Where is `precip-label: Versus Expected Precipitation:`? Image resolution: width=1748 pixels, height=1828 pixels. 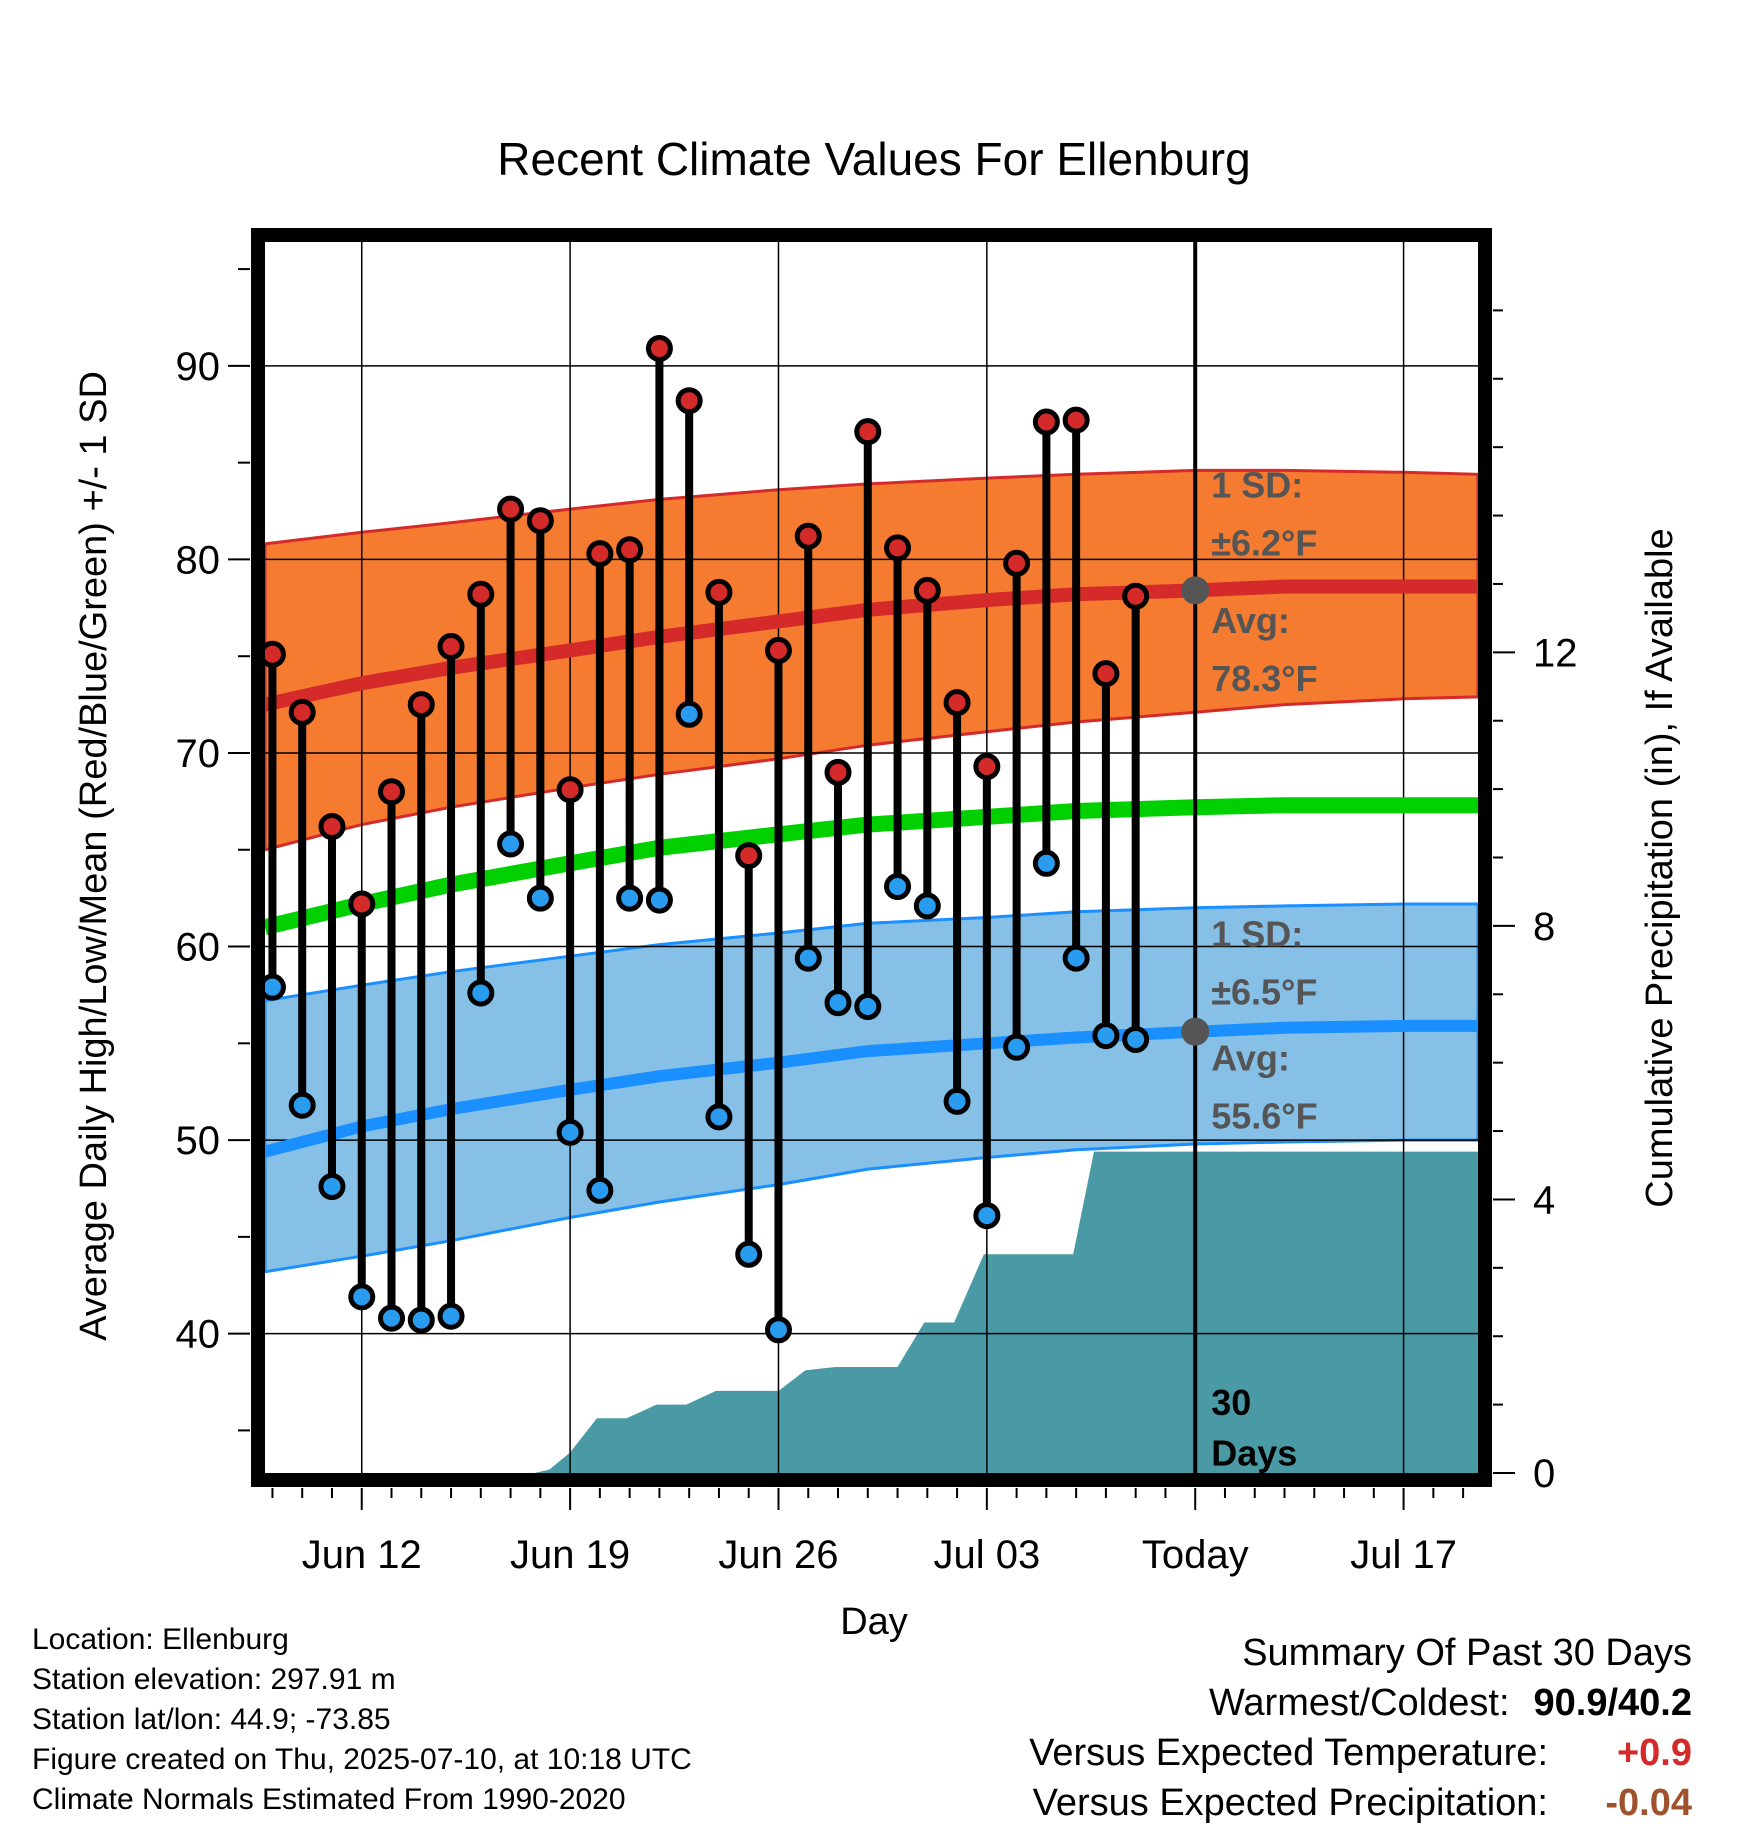
precip-label: Versus Expected Precipitation: is located at coordinates (1290, 1803).